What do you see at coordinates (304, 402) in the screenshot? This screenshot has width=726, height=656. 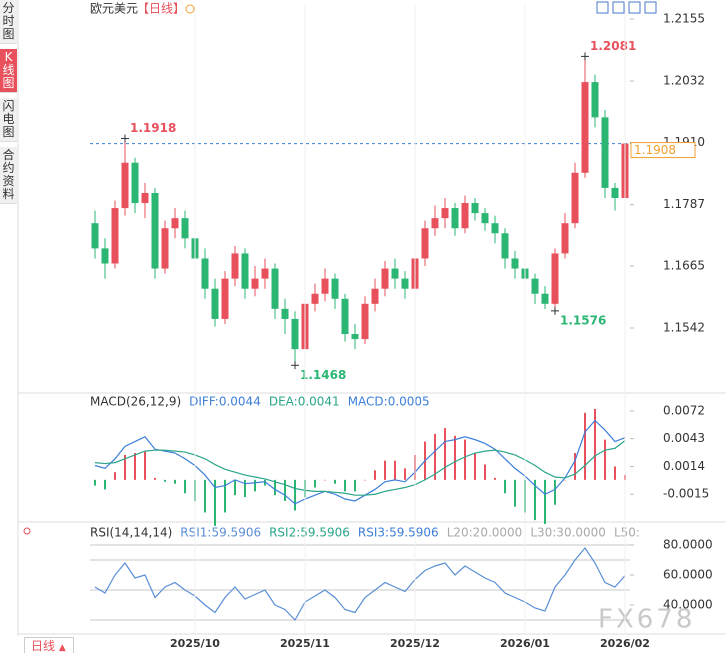 I see `legend-entry: DEA:0.0041` at bounding box center [304, 402].